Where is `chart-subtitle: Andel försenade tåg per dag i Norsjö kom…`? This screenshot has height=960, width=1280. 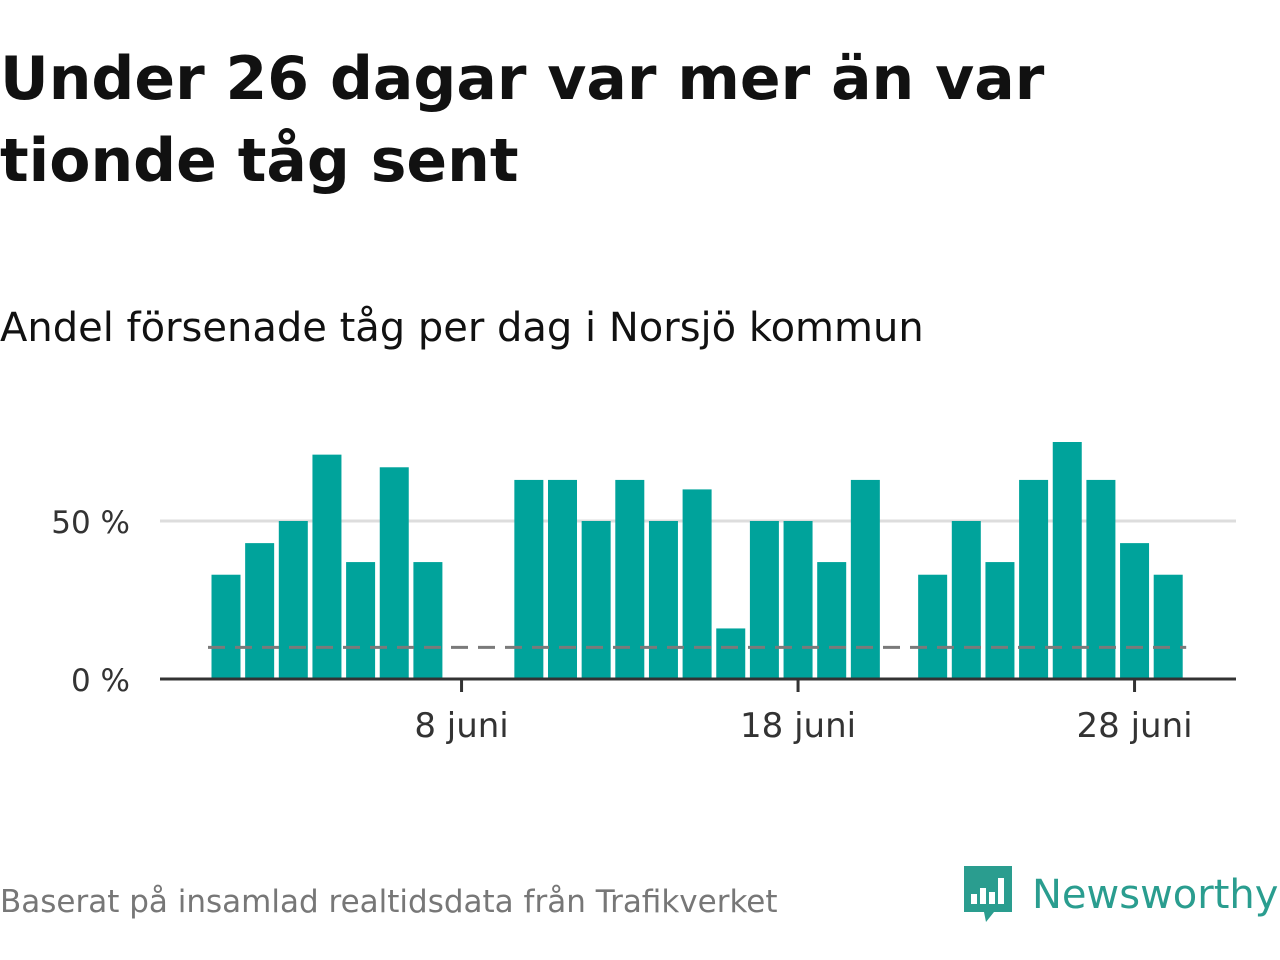
chart-subtitle: Andel försenade tåg per dag i Norsjö kom… is located at coordinates (462, 328).